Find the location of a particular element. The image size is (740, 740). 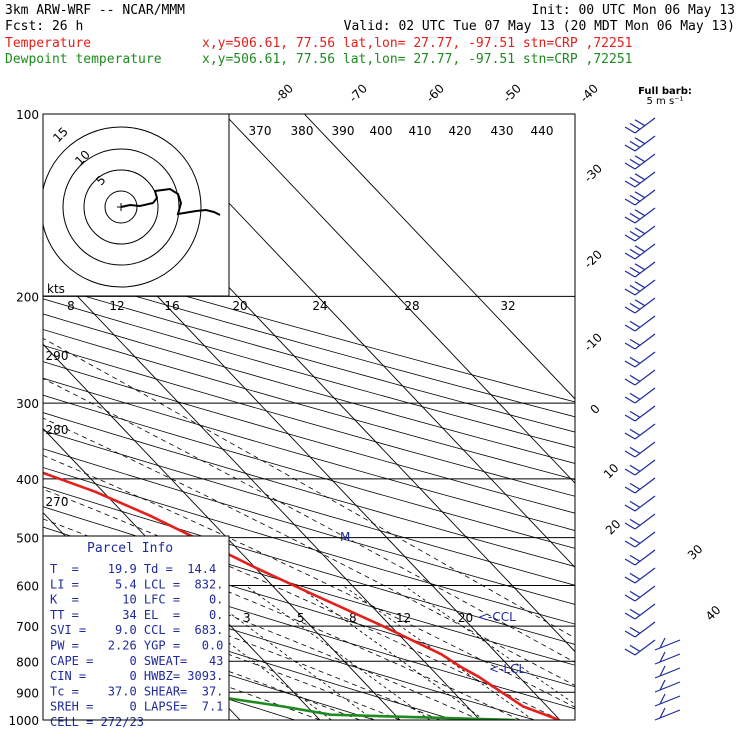

isotherm-label: 20 is located at coordinates (613, 527).